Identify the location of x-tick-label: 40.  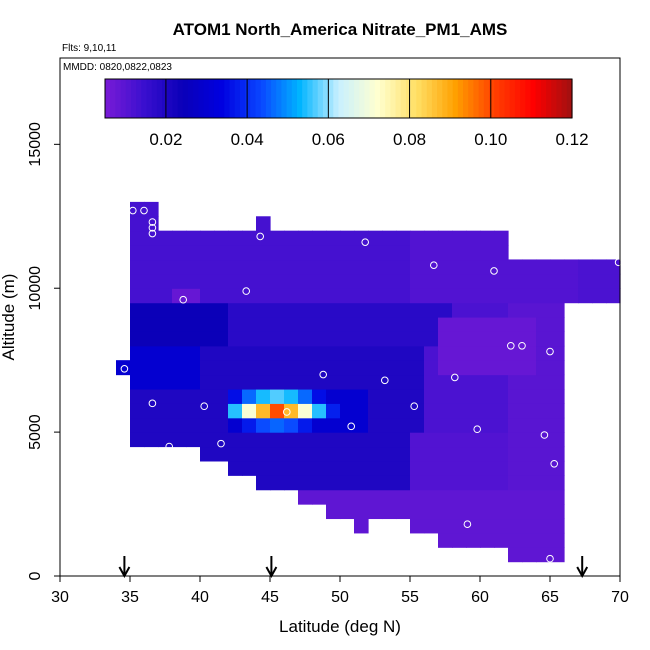
(200, 597).